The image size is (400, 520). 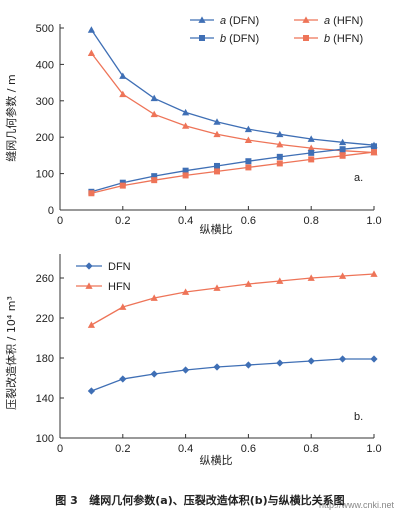 What do you see at coordinates (311, 449) in the screenshot?
I see `panel-b-x-tick-label: 0.8` at bounding box center [311, 449].